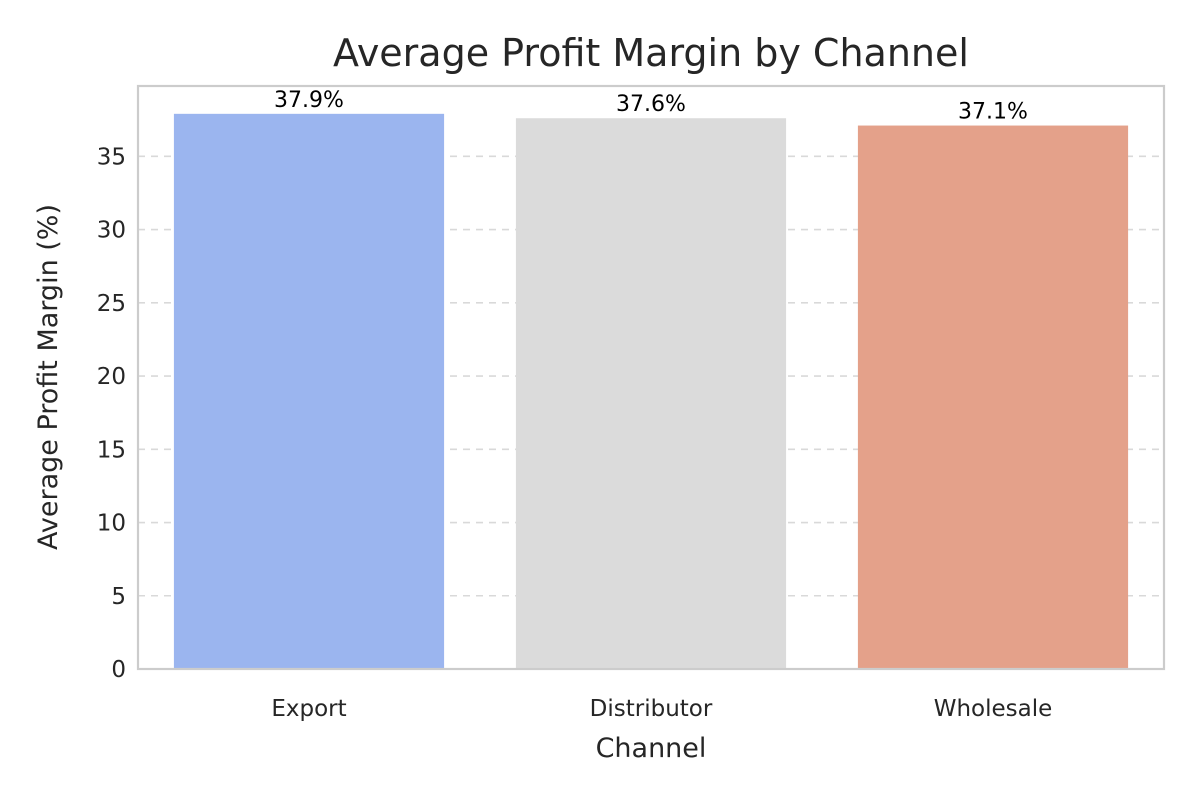 The width and height of the screenshot is (1200, 800). What do you see at coordinates (118, 670) in the screenshot?
I see `y-tick-label: 0` at bounding box center [118, 670].